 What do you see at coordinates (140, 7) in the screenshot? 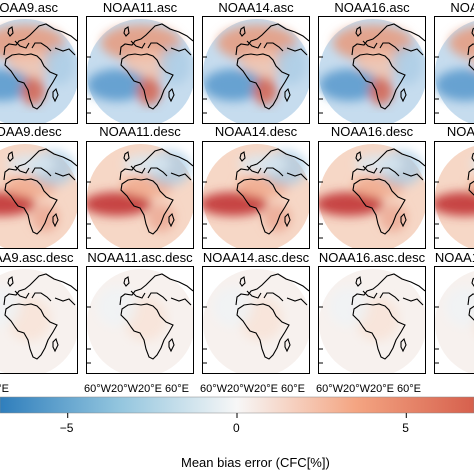
I see `panel-title: NOAA11.asc` at bounding box center [140, 7].